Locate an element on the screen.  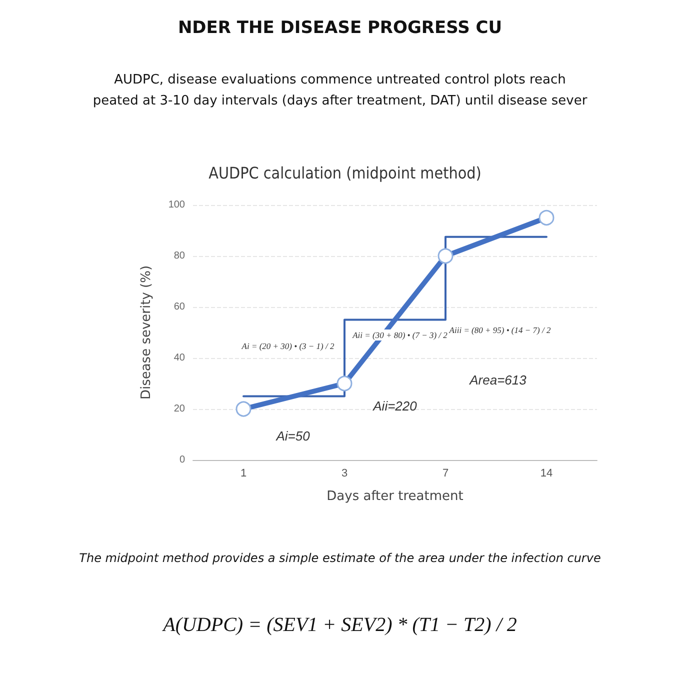
y-tick-label: 0 is located at coordinates (182, 460).